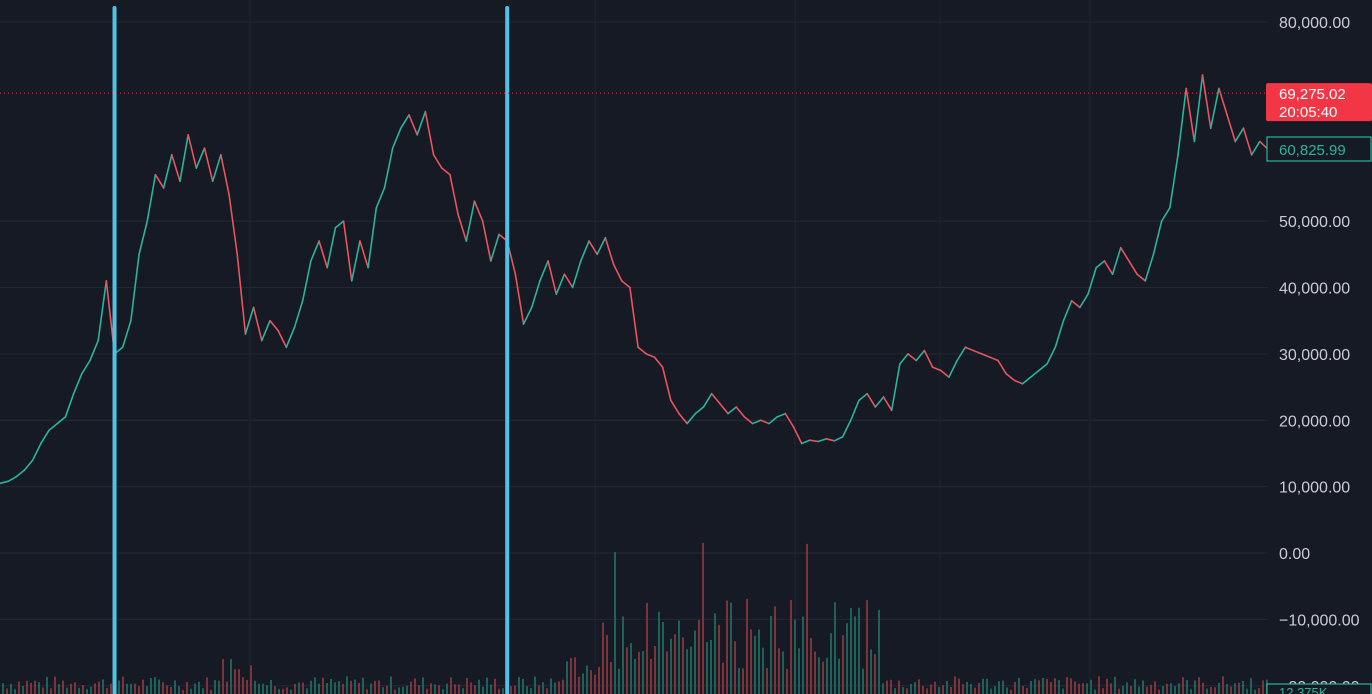 The height and width of the screenshot is (694, 1372). Describe the element at coordinates (1319, 688) in the screenshot. I see `volume-tag` at that location.